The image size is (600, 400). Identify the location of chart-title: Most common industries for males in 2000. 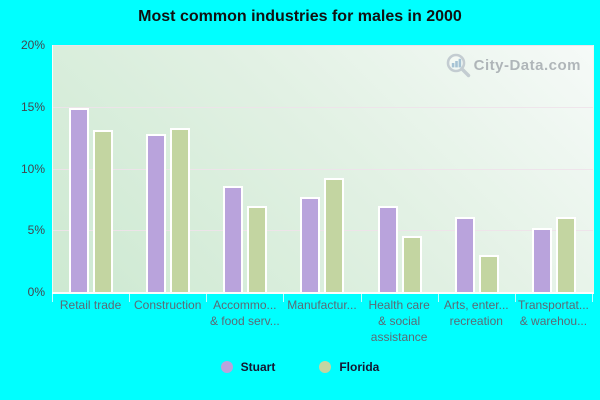
(300, 16).